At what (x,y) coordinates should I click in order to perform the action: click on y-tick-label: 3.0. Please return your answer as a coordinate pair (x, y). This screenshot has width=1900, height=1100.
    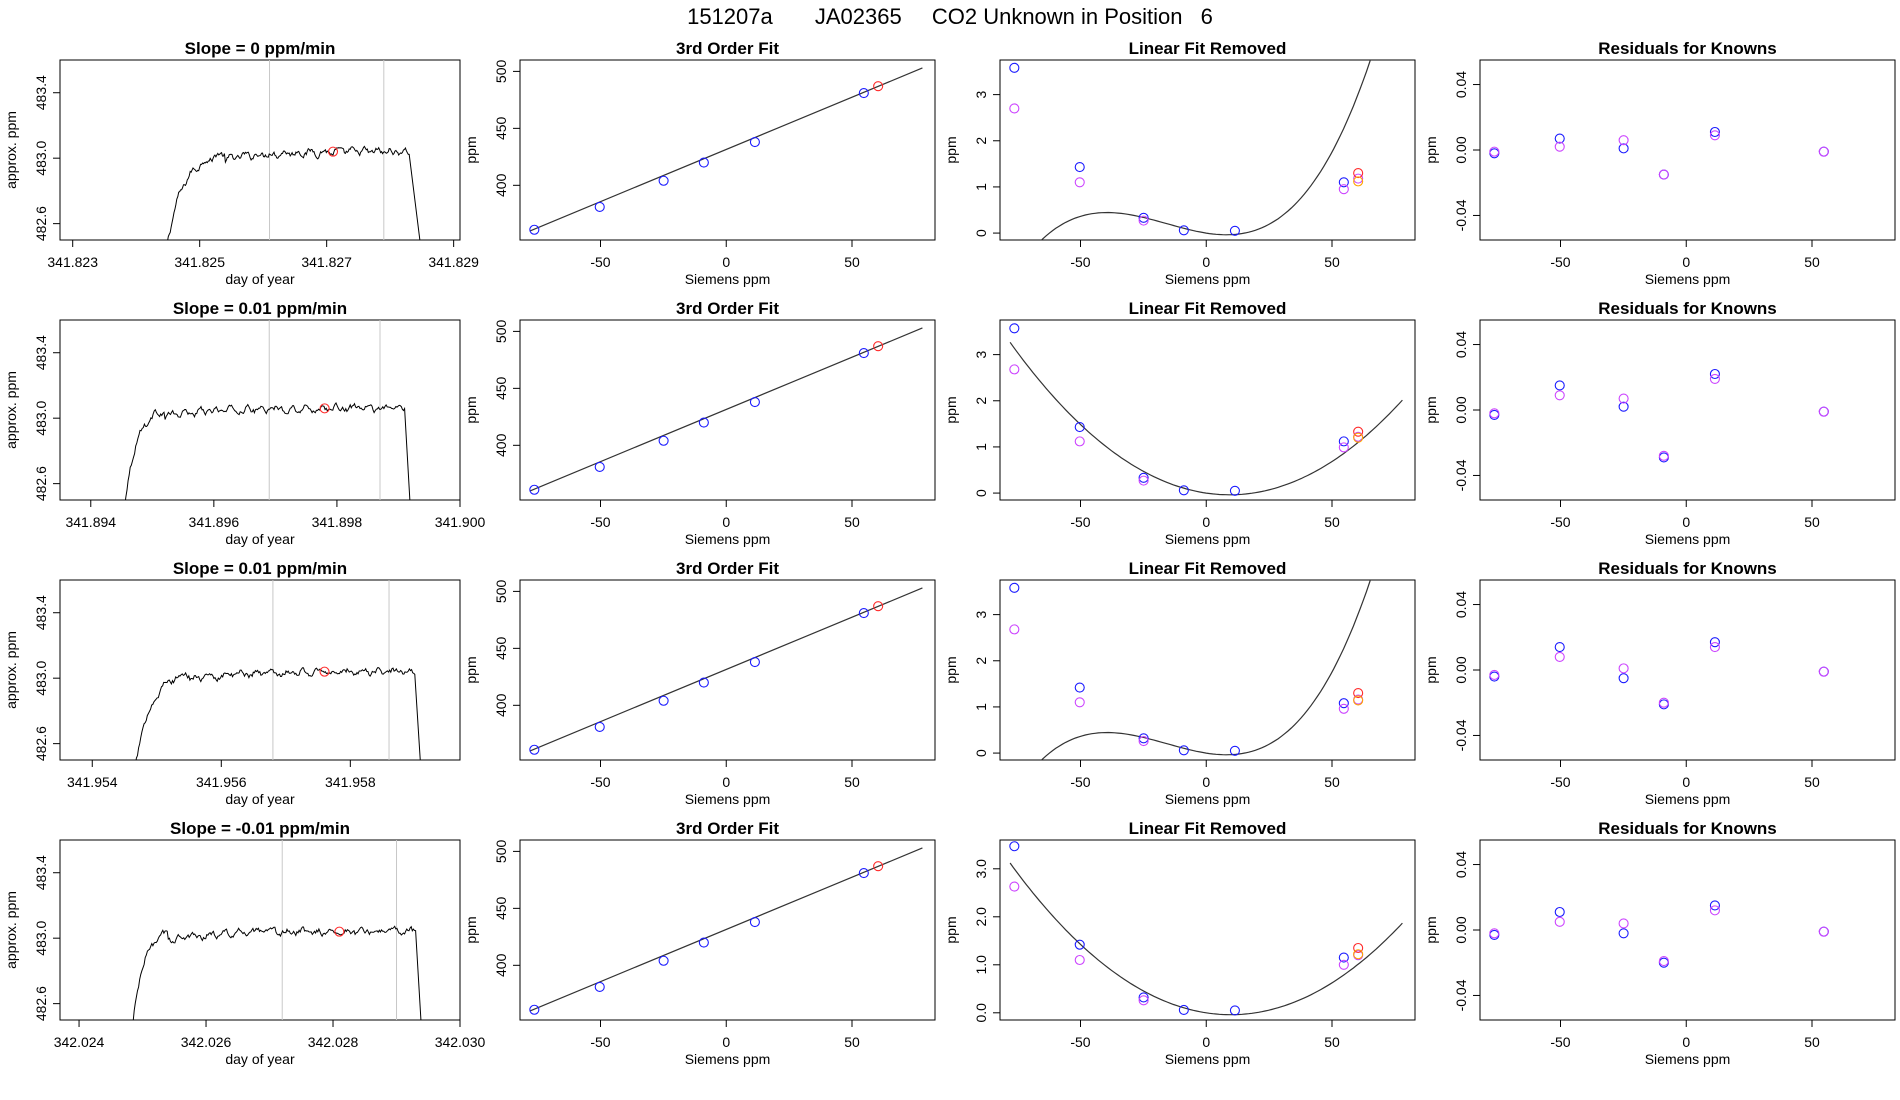
    Looking at the image, I should click on (981, 869).